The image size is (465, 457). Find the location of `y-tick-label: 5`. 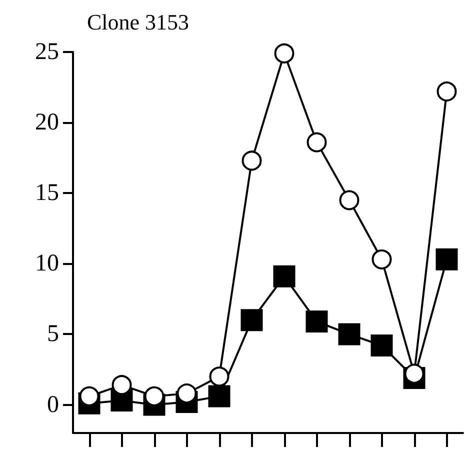

y-tick-label: 5 is located at coordinates (53, 334).